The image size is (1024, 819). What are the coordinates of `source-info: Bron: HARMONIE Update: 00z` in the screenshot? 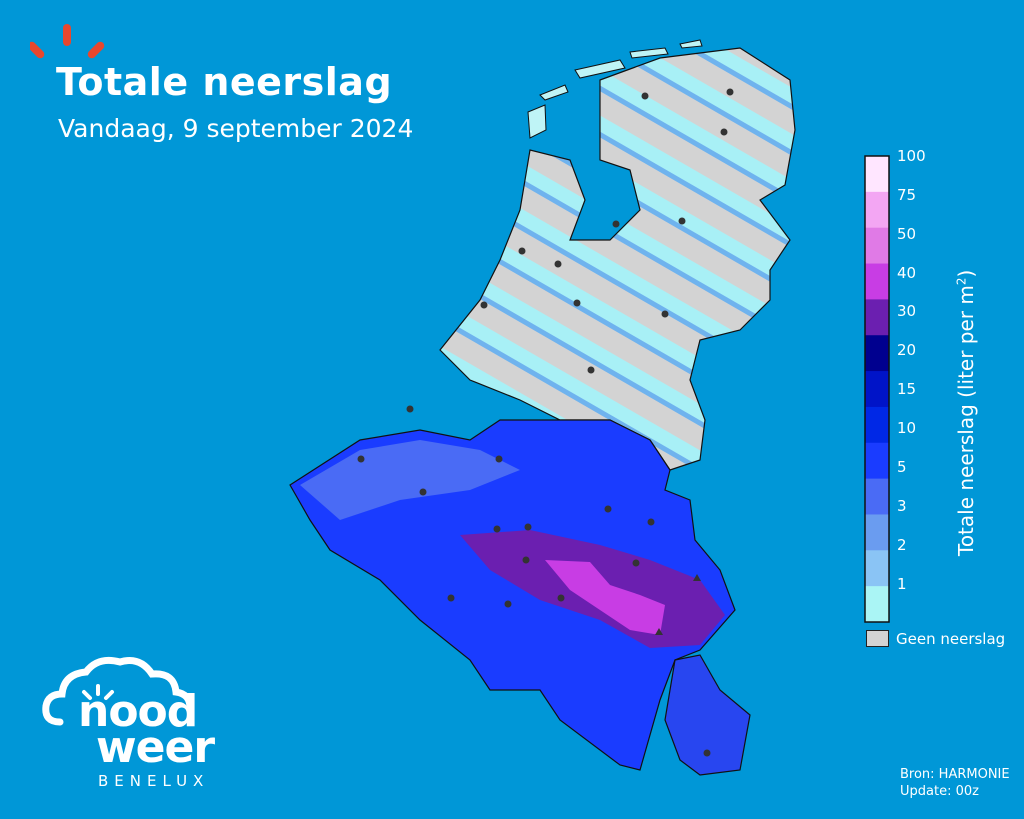 It's located at (955, 783).